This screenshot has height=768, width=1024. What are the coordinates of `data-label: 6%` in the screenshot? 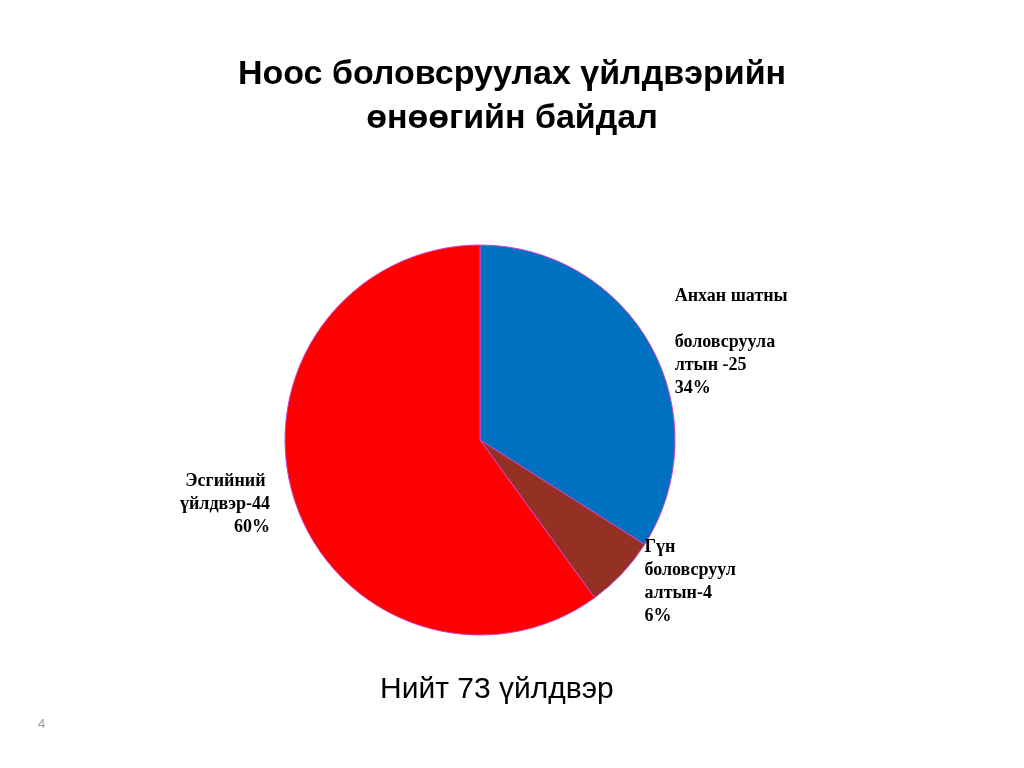 It's located at (658, 614).